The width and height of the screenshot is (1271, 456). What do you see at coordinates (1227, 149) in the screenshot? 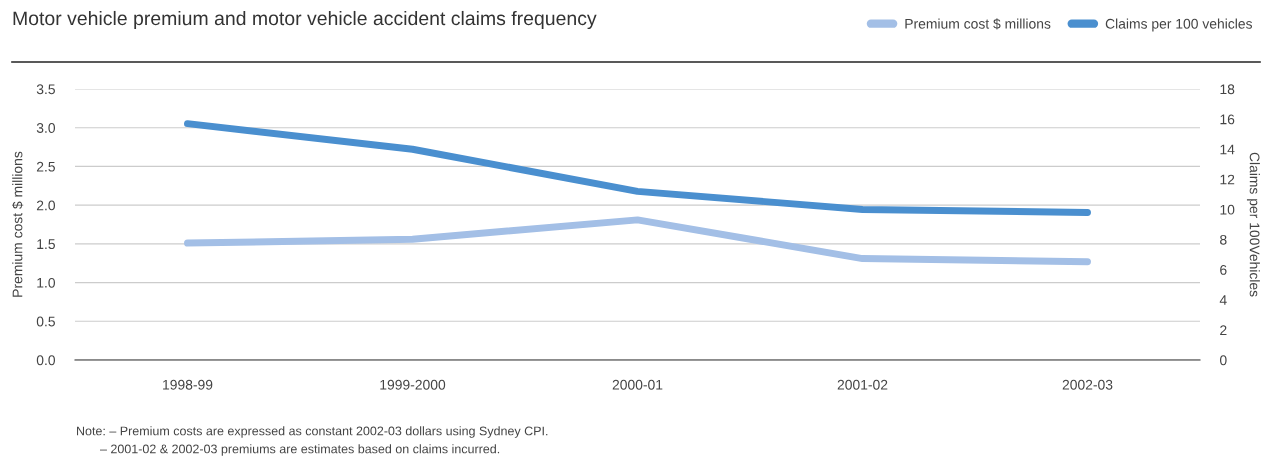
I see `y2-tick-label: 14` at bounding box center [1227, 149].